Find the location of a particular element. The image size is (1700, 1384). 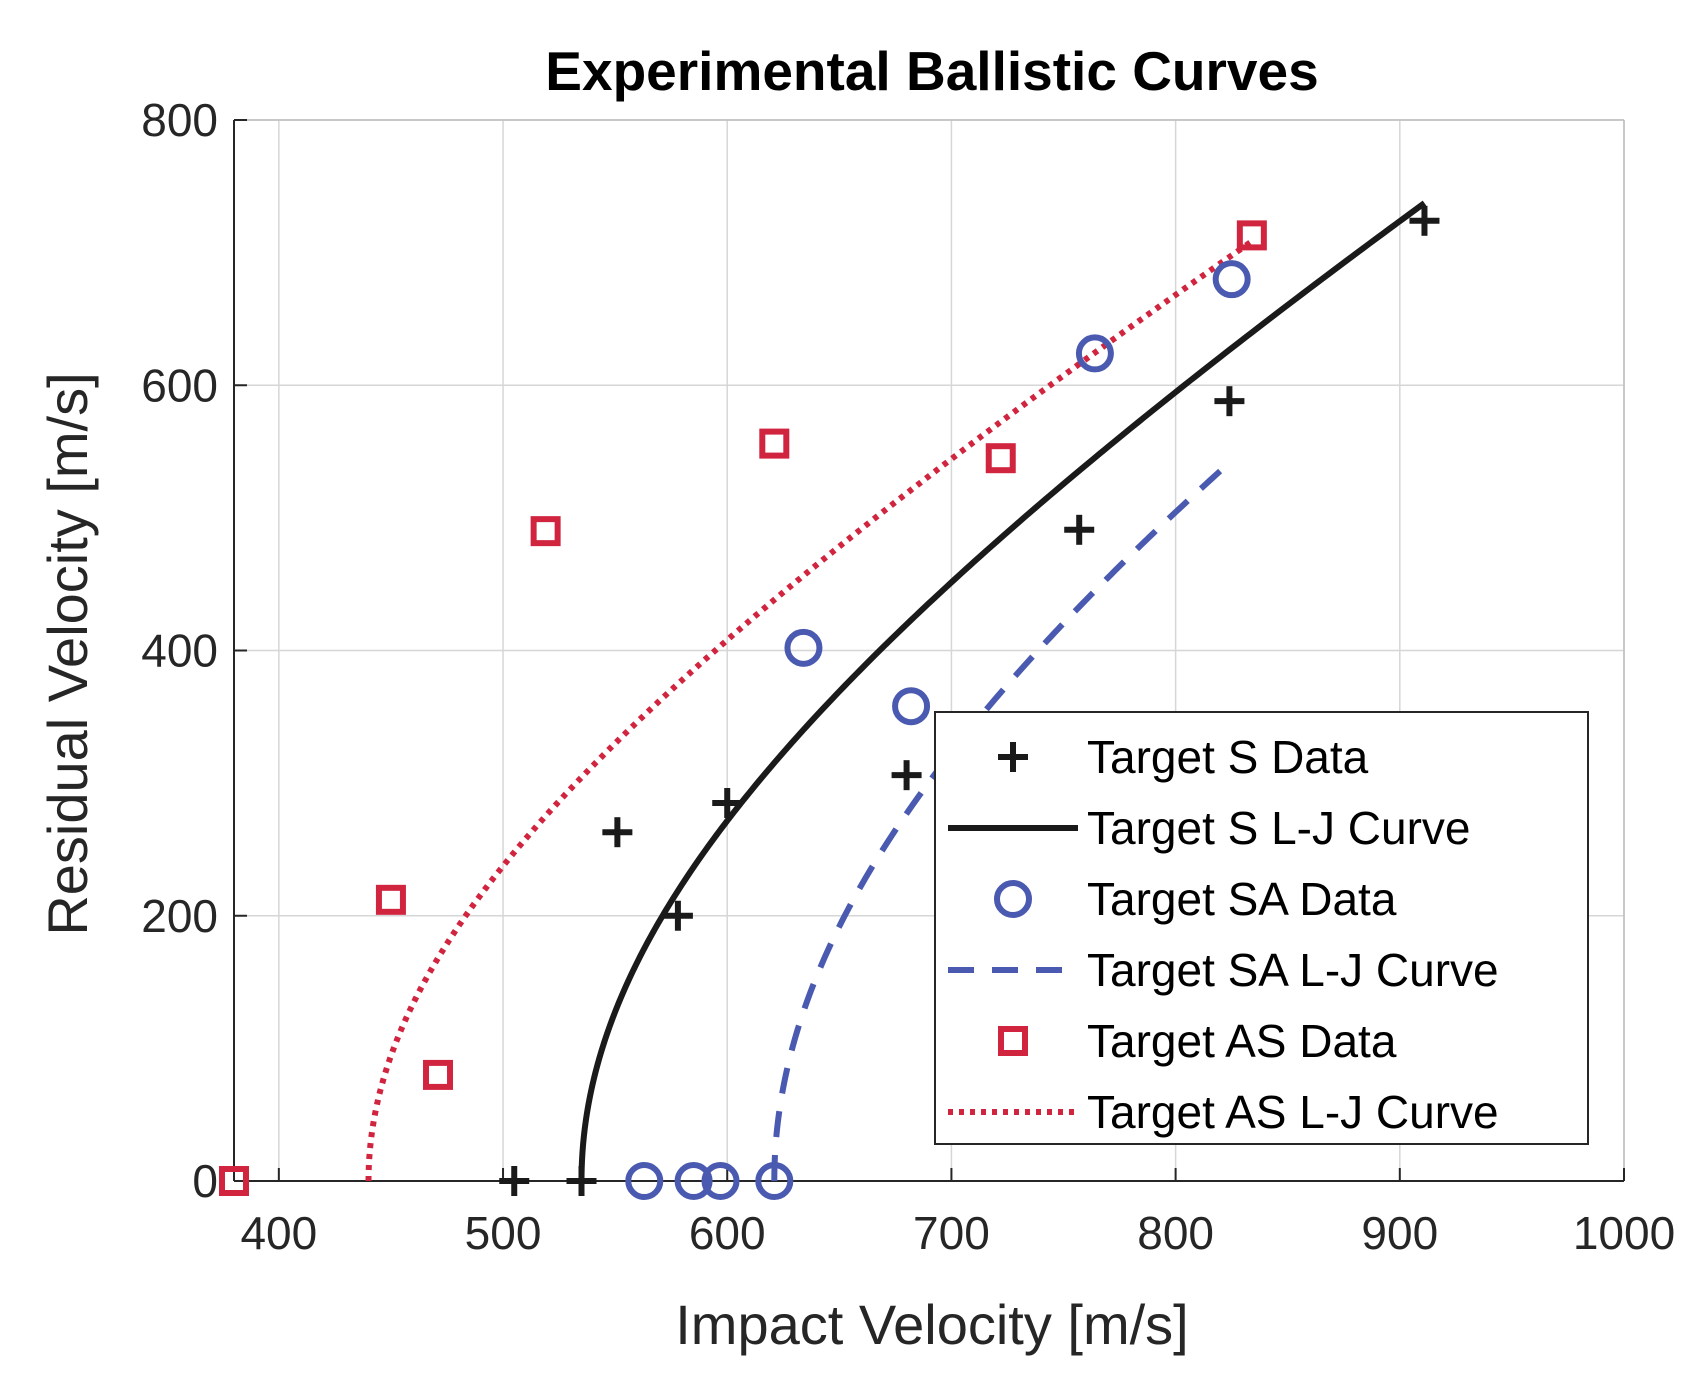

y-tick-label: 0 is located at coordinates (205, 1181).